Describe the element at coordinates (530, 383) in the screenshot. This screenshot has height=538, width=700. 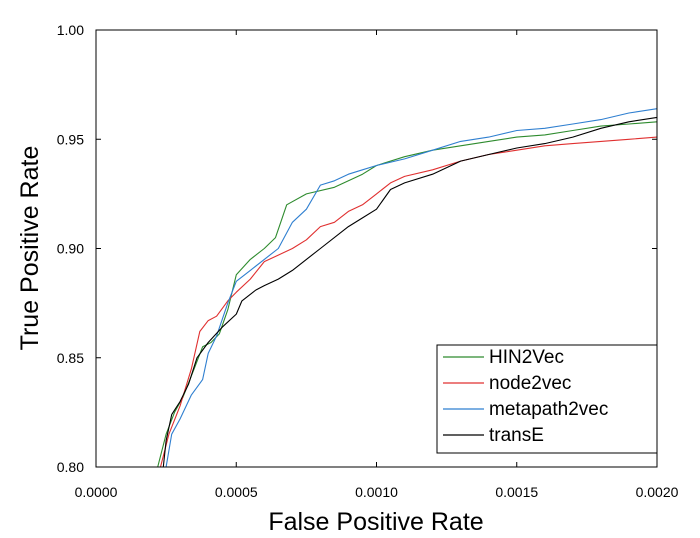
I see `legend-label-node2vec: node2vec` at that location.